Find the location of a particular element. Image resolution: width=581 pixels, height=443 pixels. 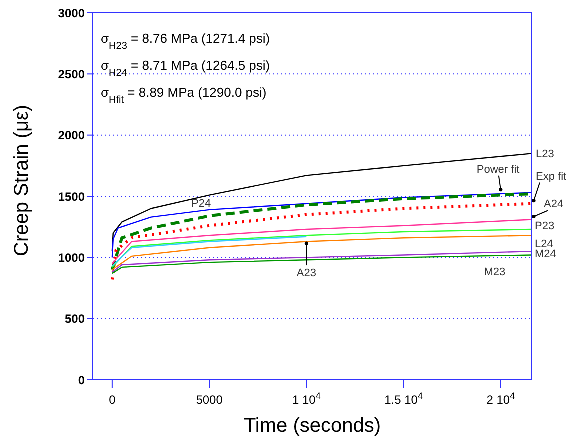

y-tick-label: 500 is located at coordinates (75, 319).